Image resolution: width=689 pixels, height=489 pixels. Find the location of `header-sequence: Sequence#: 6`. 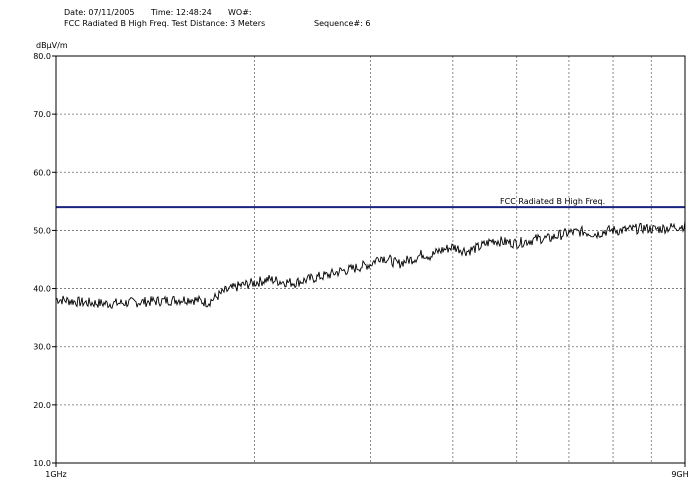

header-sequence: Sequence#: 6 is located at coordinates (342, 23).